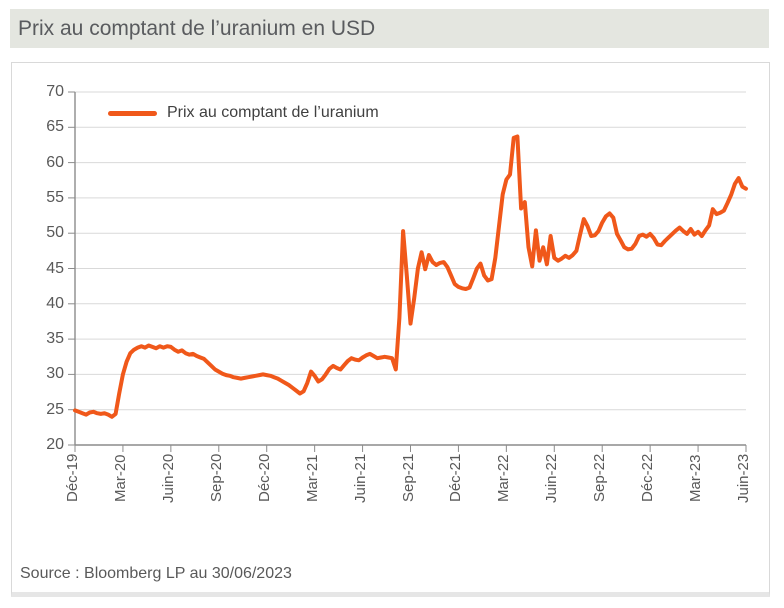 Image resolution: width=784 pixels, height=608 pixels. Describe the element at coordinates (120, 478) in the screenshot. I see `x-axis-label: Mar-20` at that location.